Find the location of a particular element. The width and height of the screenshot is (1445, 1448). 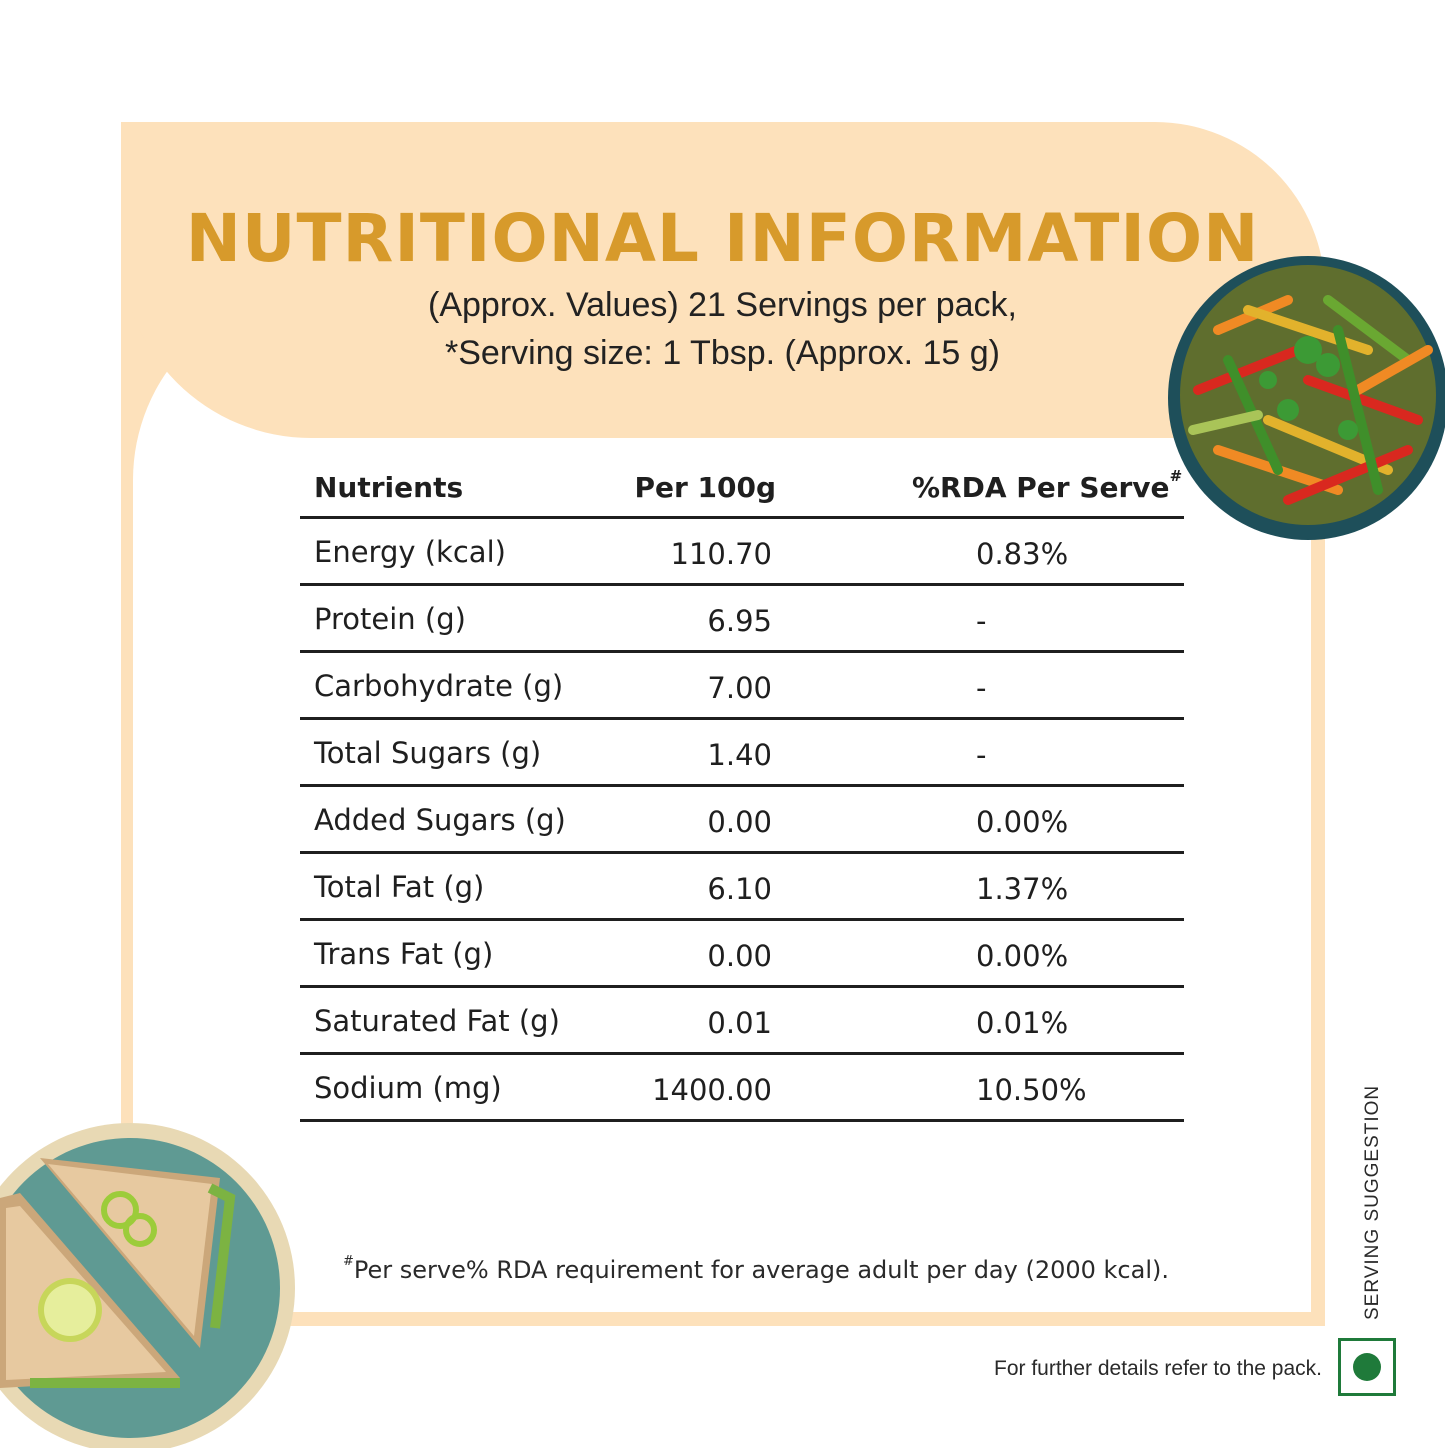

table-row: Sodium (mg) 1400.00 10.50% is located at coordinates (742, 1088).